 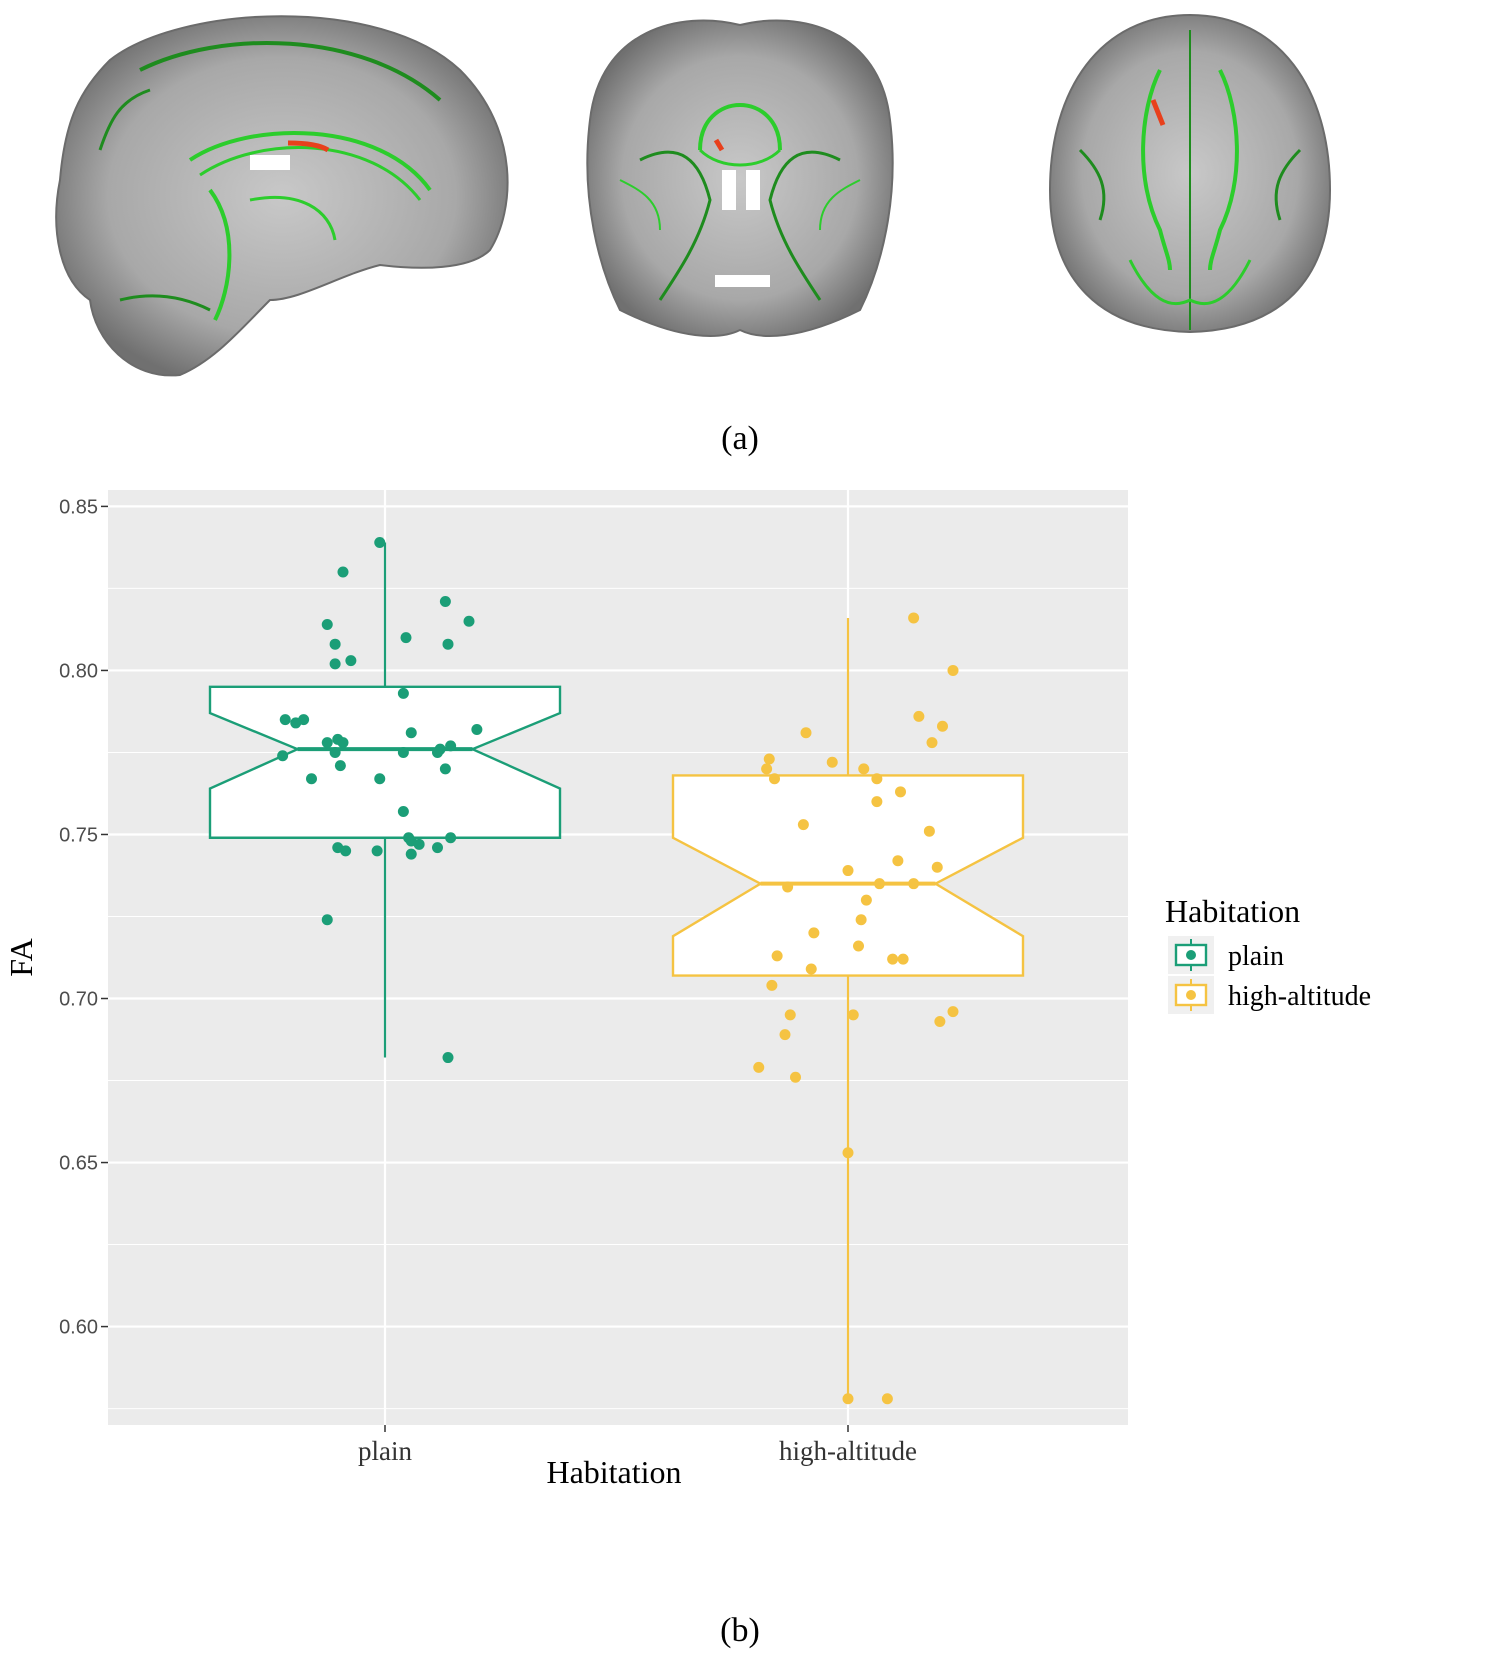 What do you see at coordinates (1299, 996) in the screenshot?
I see `legend-label: high-altitude` at bounding box center [1299, 996].